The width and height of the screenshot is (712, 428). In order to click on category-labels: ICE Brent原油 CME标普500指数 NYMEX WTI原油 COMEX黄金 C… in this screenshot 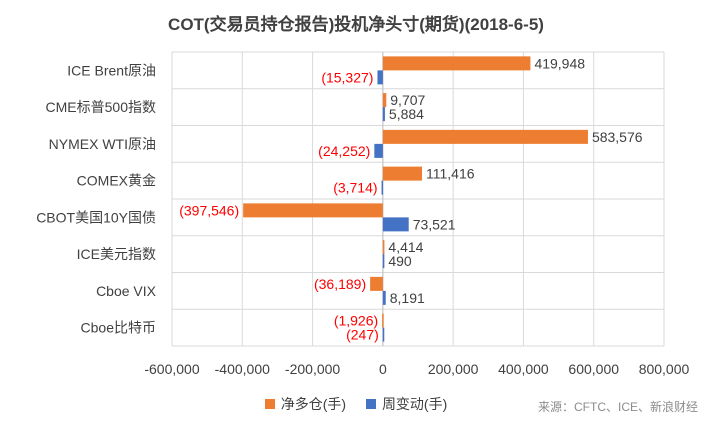, I will do `click(96, 198)`.